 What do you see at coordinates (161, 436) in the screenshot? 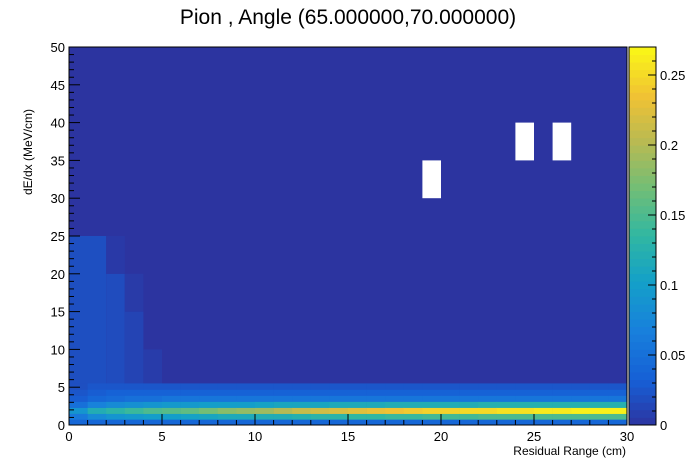
I see `x-tick-label: 5` at bounding box center [161, 436].